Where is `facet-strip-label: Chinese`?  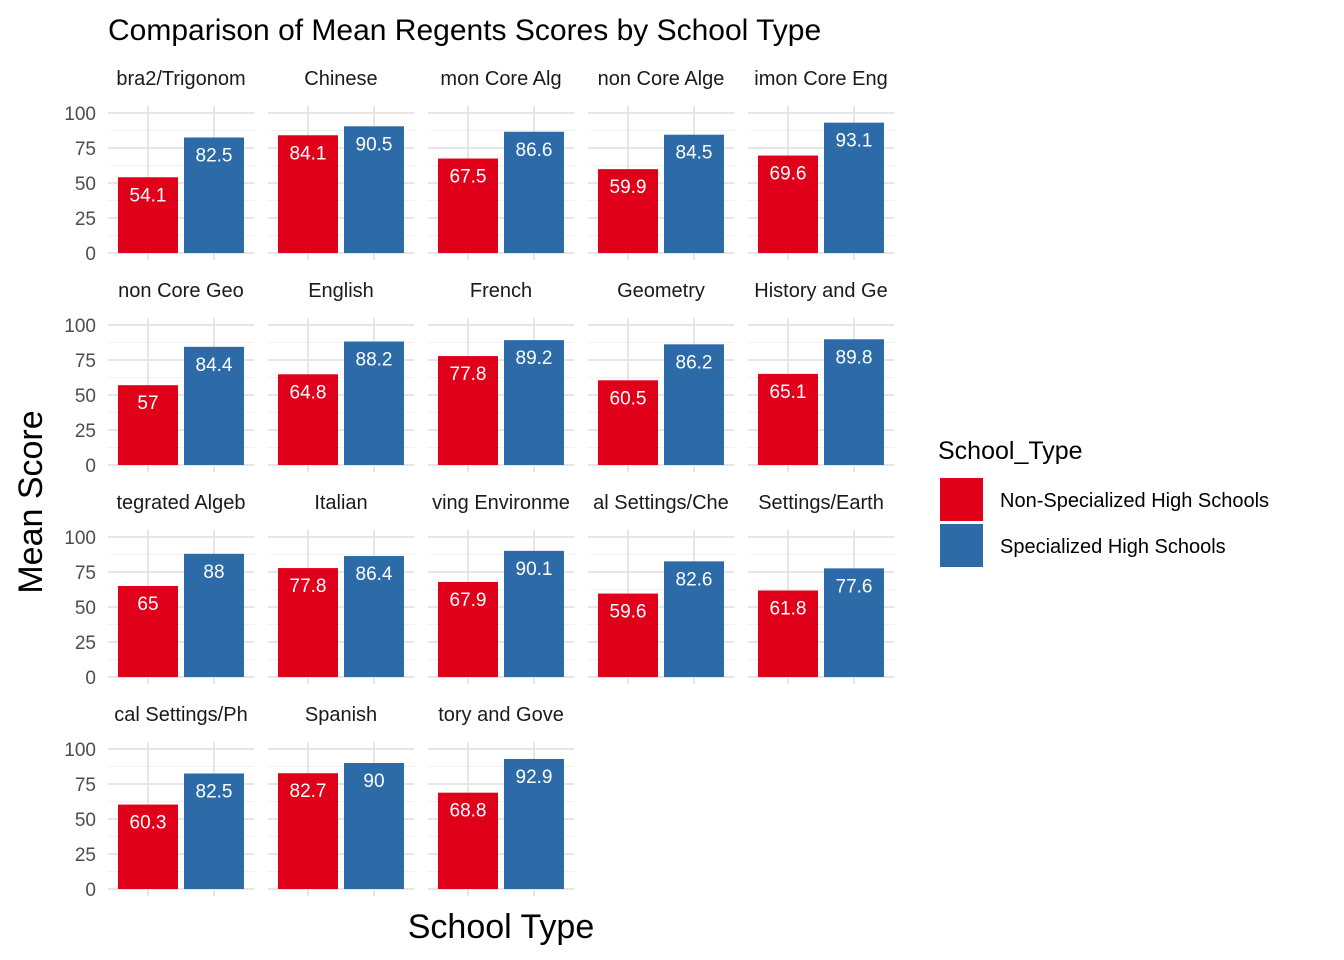
facet-strip-label: Chinese is located at coordinates (340, 79).